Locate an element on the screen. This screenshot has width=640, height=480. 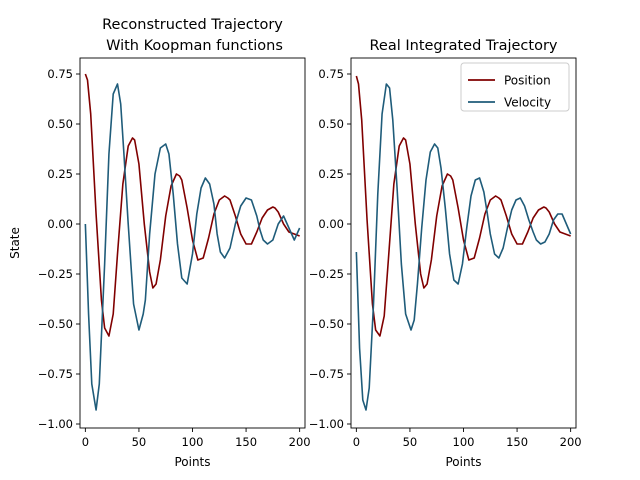
legend-label-position: Position is located at coordinates (527, 81).